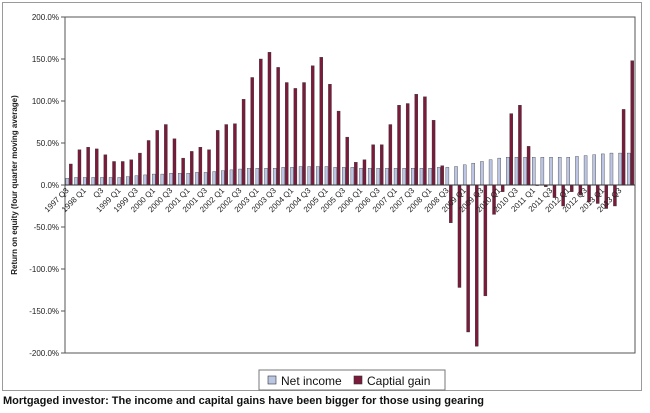 The width and height of the screenshot is (650, 413). I want to click on y-tick-label: 200.0%, so click(45, 17).